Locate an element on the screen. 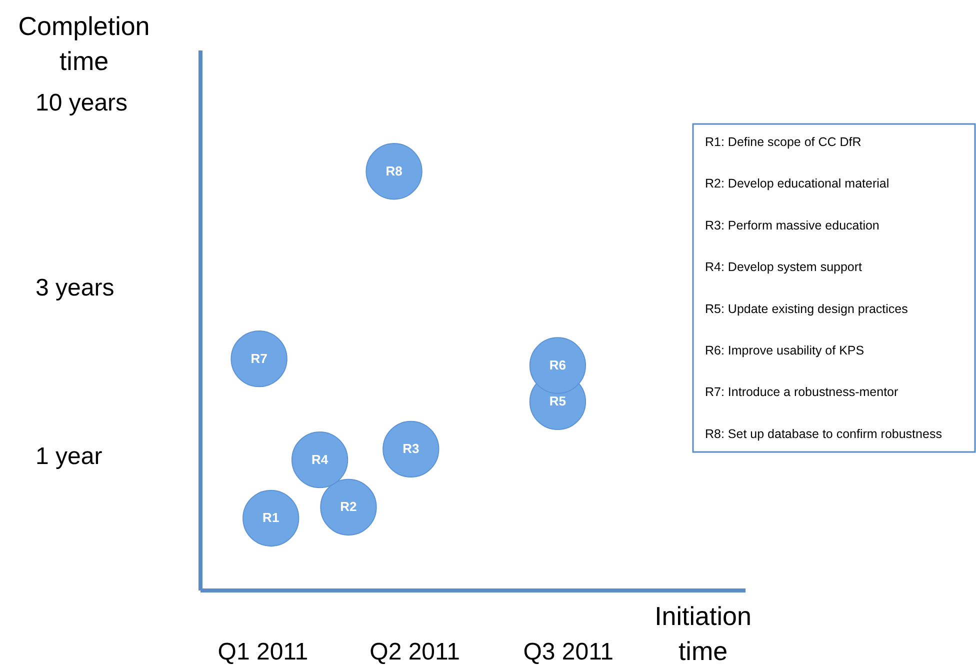  annotation: R8: Set up database to confirm robustness is located at coordinates (823, 433).